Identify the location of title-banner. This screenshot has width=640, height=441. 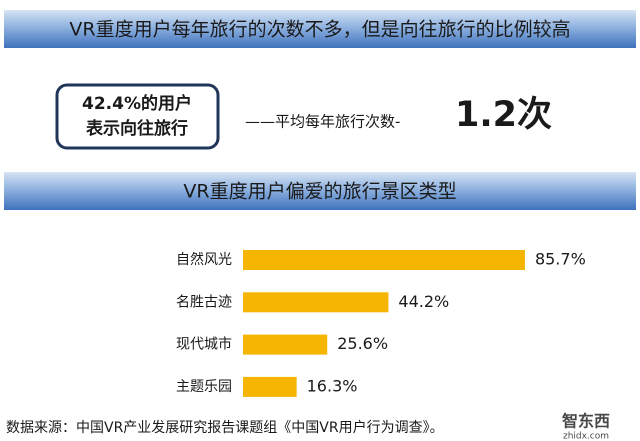
(320, 29).